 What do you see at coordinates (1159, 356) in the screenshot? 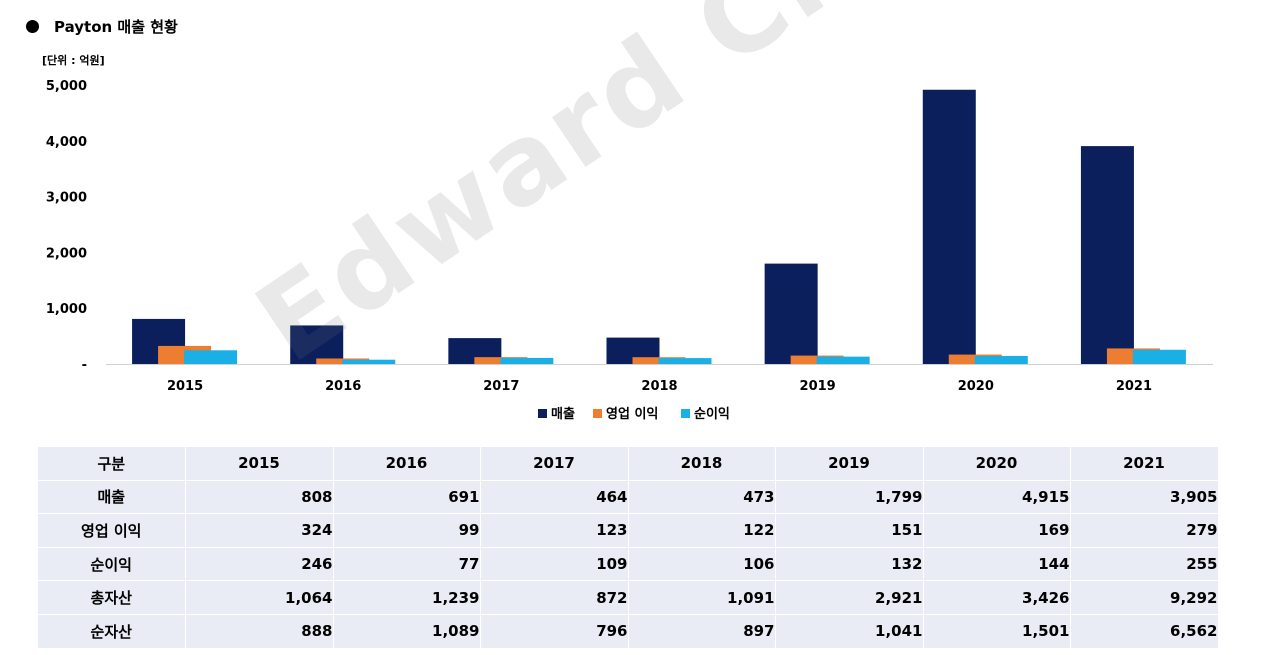
I see `bar-net-profit-2021` at bounding box center [1159, 356].